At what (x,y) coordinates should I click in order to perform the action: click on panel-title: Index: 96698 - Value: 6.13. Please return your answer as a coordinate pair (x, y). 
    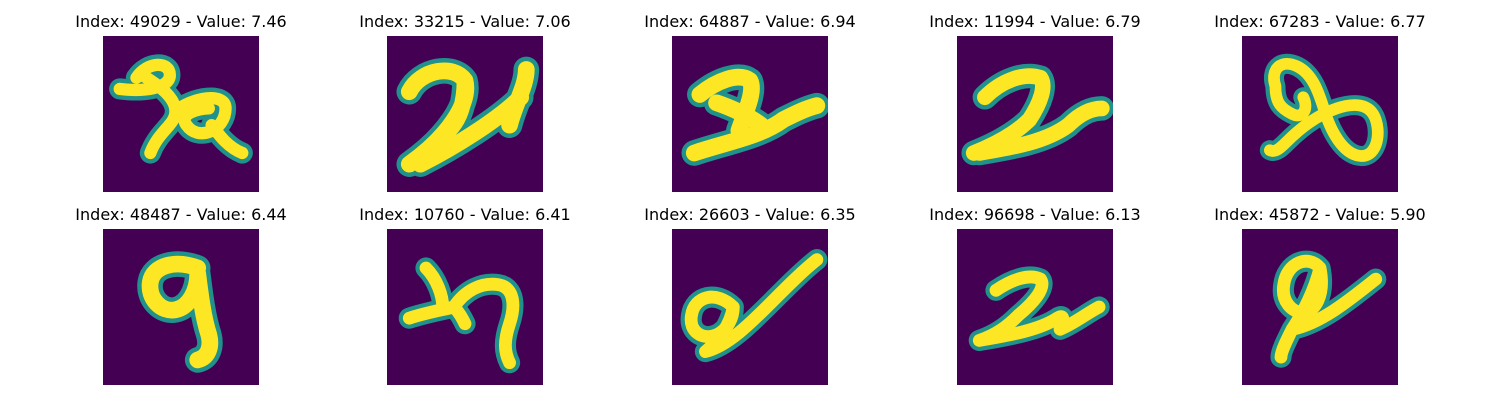
    Looking at the image, I should click on (1035, 214).